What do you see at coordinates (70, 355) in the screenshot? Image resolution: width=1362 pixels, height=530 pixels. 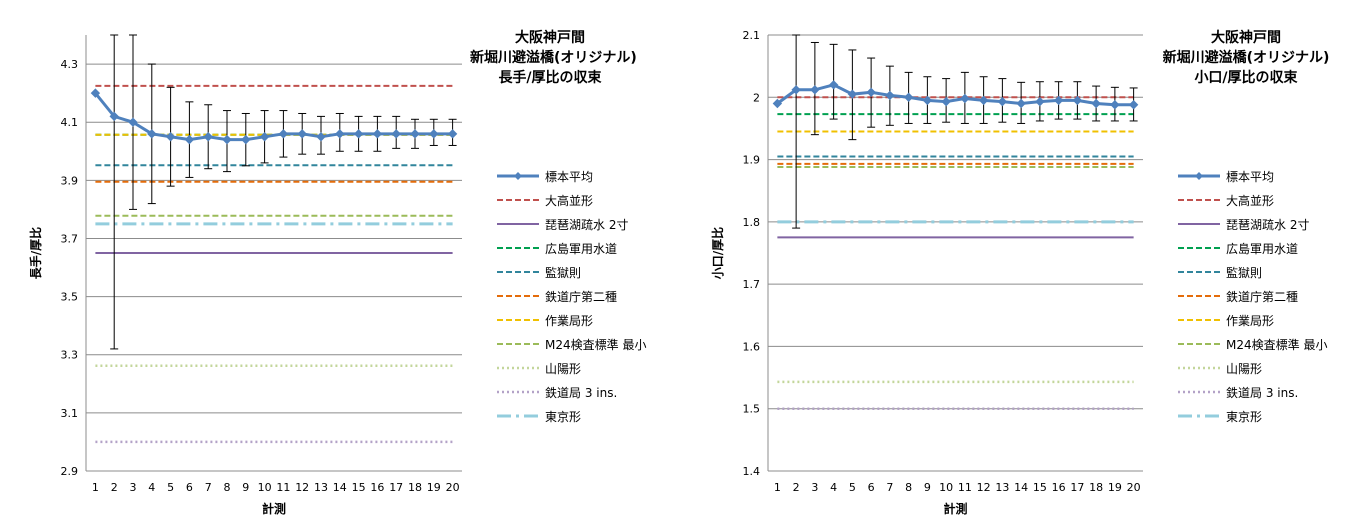 I see `y-tick-label: 3.3` at bounding box center [70, 355].